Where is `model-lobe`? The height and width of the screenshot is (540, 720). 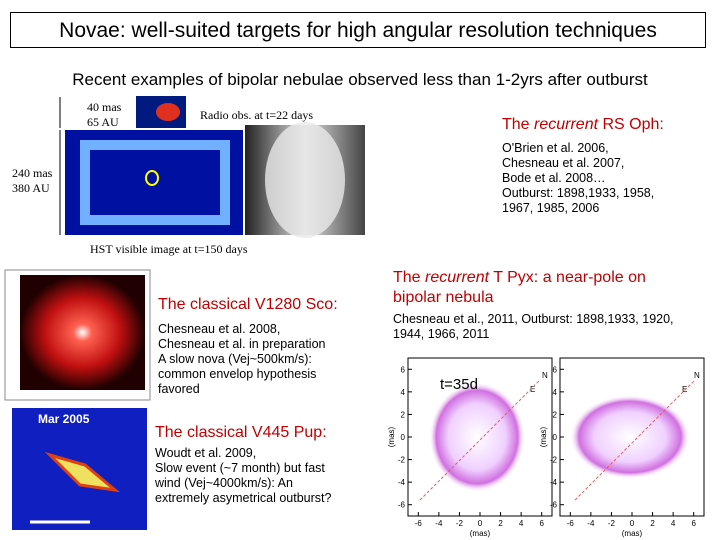
model-lobe is located at coordinates (305, 180).